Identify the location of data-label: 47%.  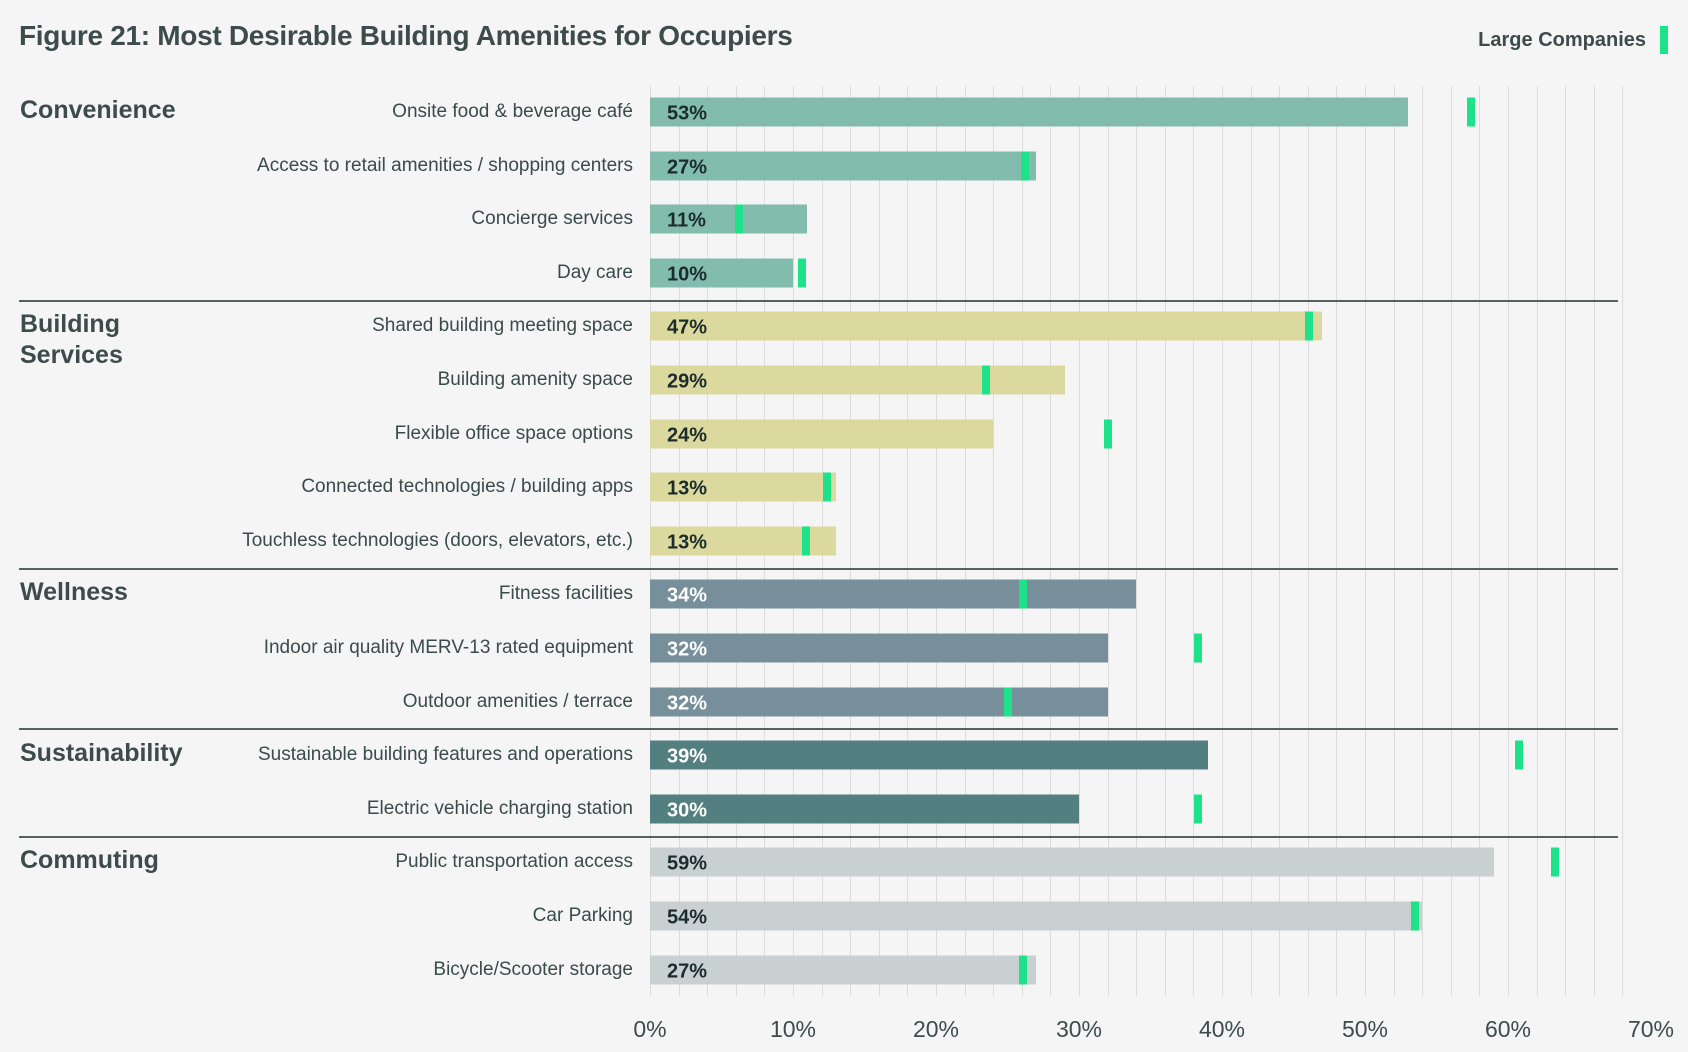
(687, 327).